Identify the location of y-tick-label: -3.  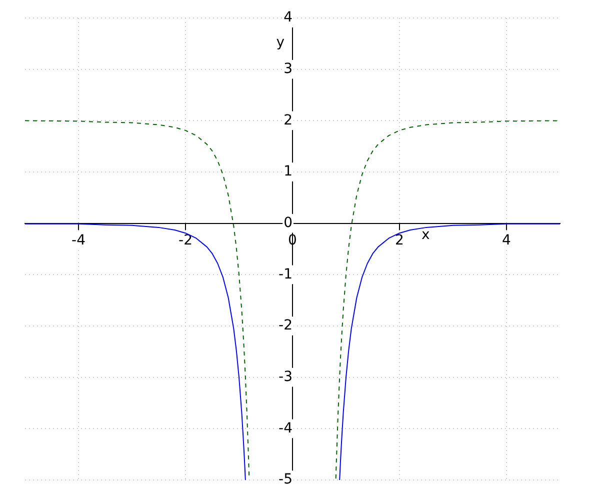
(285, 376).